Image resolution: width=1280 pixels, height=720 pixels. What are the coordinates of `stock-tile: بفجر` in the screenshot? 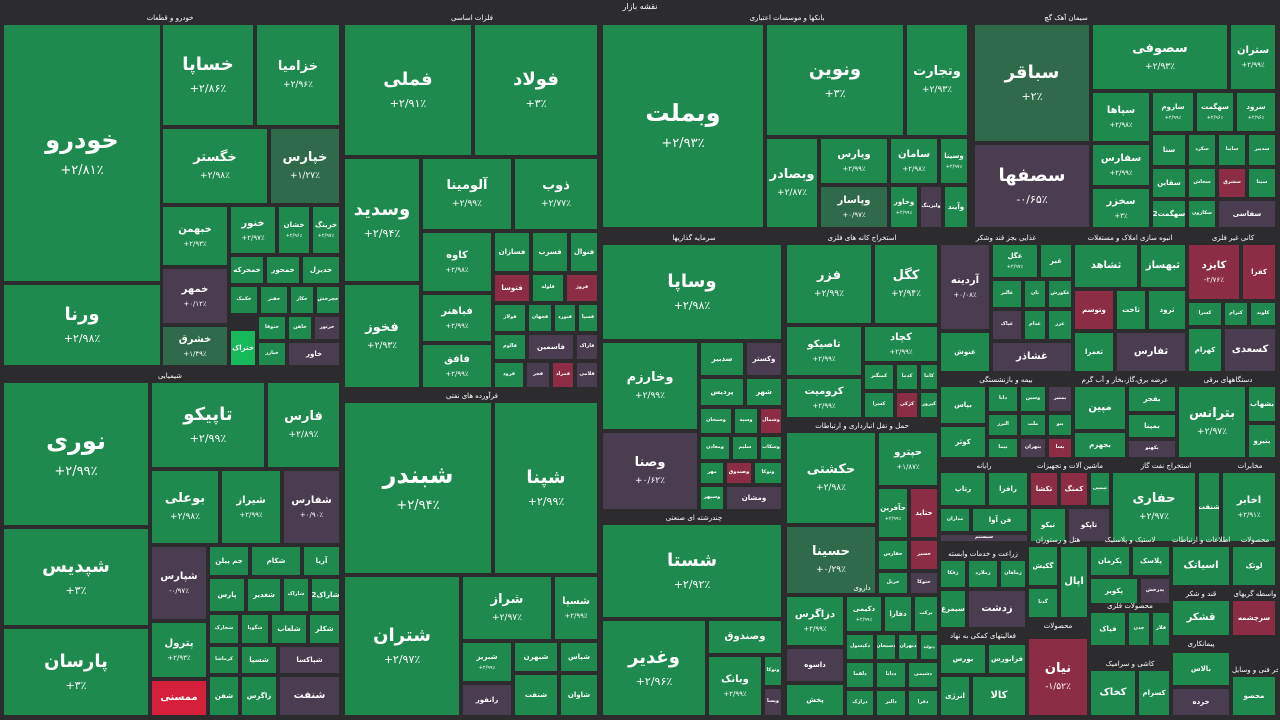 It's located at (1152, 399).